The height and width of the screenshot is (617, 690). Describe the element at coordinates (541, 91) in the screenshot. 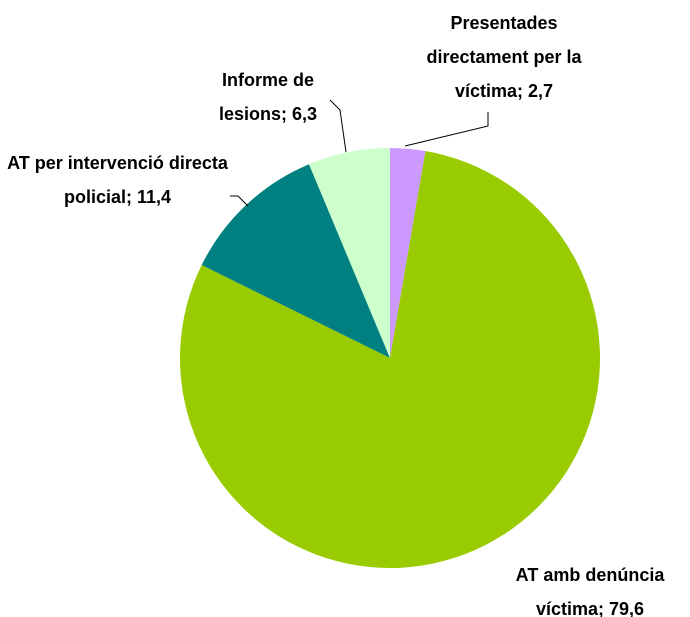

I see `label-value: 2,7` at that location.